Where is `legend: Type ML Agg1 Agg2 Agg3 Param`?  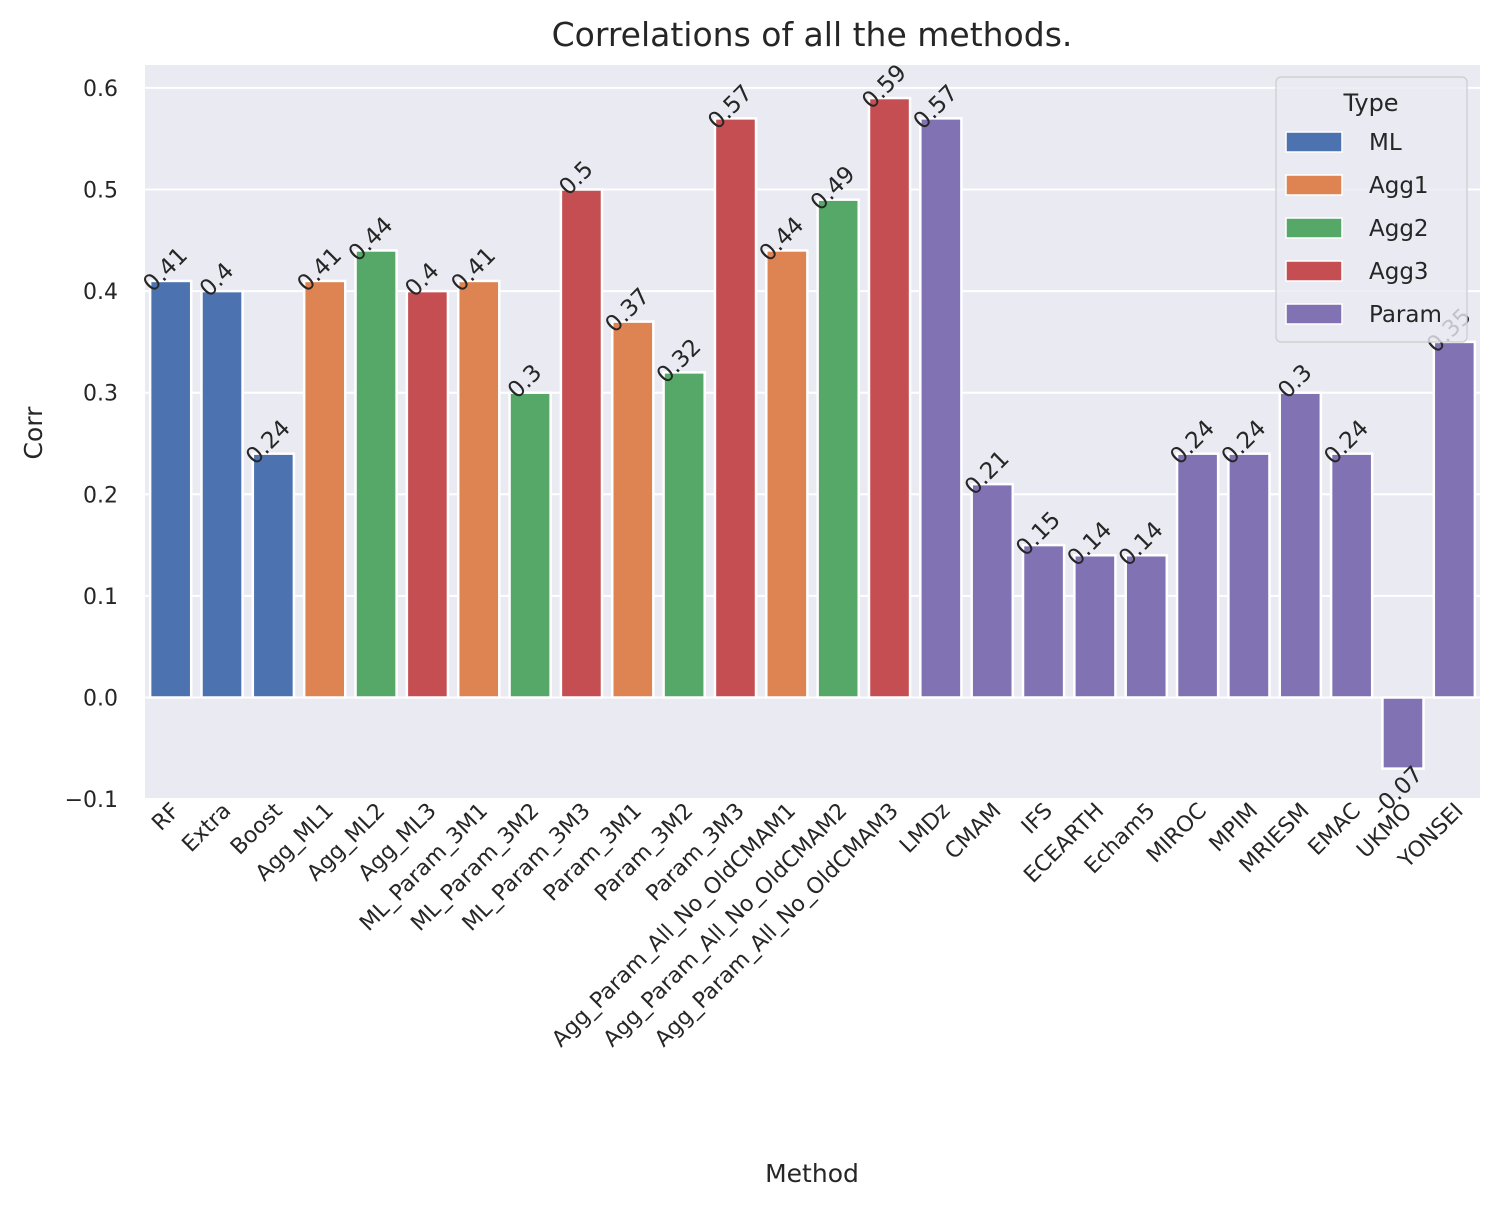
legend: Type ML Agg1 Agg2 Agg3 Param is located at coordinates (1371, 209).